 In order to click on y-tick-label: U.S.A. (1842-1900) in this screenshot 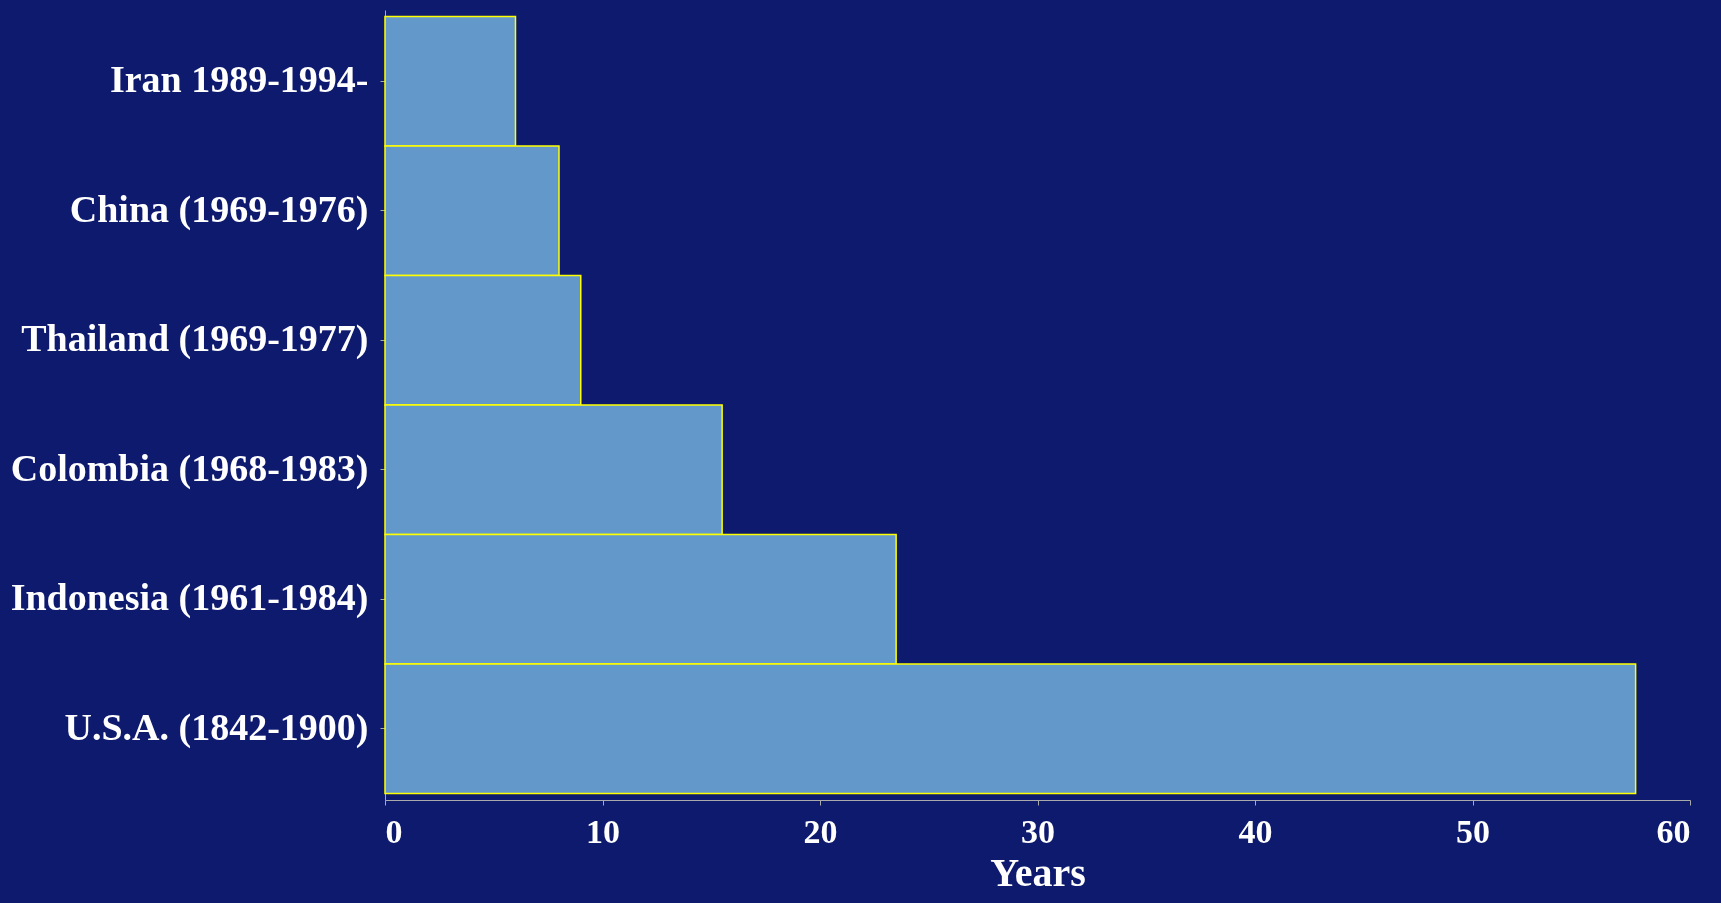, I will do `click(216, 727)`.